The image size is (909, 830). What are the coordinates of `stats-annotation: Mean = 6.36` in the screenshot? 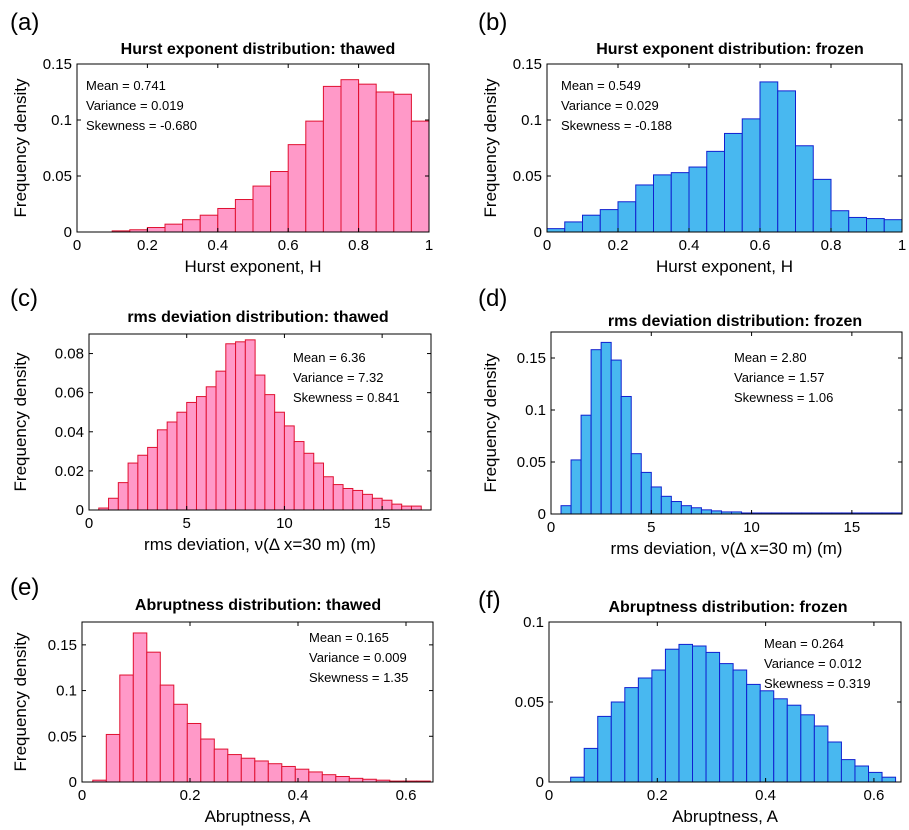 It's located at (329, 357).